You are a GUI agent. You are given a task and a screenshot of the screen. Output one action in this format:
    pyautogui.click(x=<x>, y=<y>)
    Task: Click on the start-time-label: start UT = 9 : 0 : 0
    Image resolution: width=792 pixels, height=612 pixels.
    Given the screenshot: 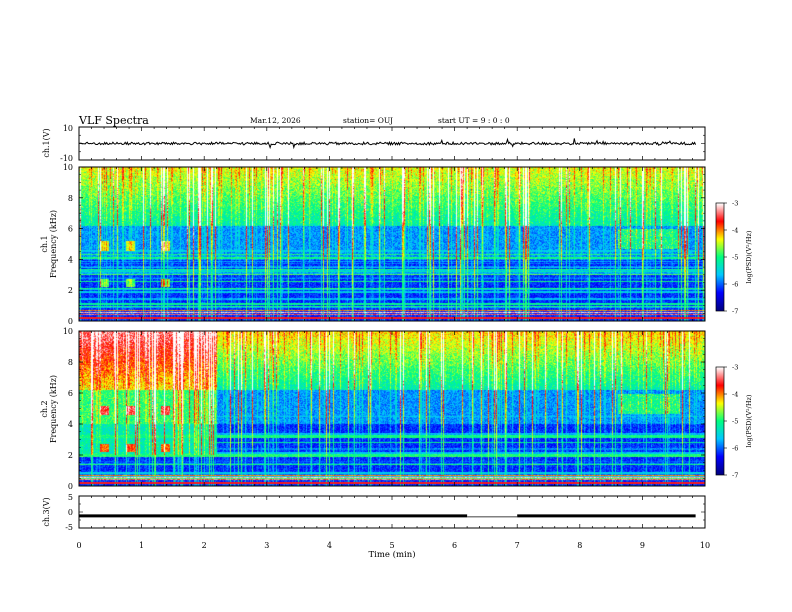 What is the action you would take?
    pyautogui.click(x=474, y=120)
    